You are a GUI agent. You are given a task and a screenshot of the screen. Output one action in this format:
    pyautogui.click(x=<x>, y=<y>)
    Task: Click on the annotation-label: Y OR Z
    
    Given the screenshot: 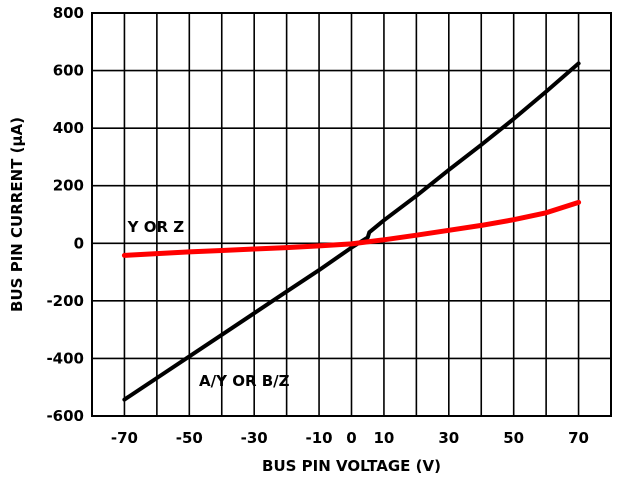 What is the action you would take?
    pyautogui.click(x=156, y=227)
    